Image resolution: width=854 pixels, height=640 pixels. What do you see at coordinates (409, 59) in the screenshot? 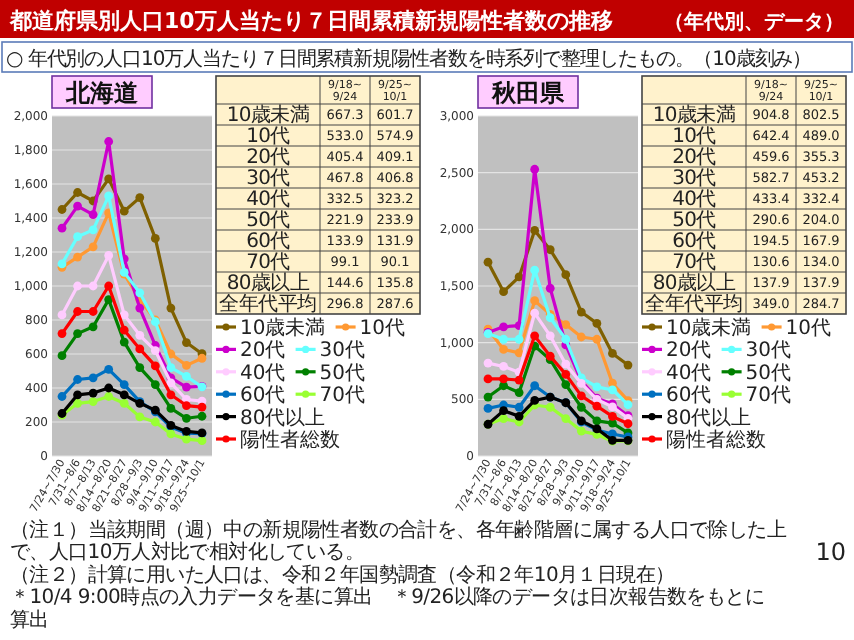
I see `text: ○ 年代別の人口10万人当たり７日間累積新規陽性者数を時系列で整理したもの。（10歳刻み）` at bounding box center [409, 59].